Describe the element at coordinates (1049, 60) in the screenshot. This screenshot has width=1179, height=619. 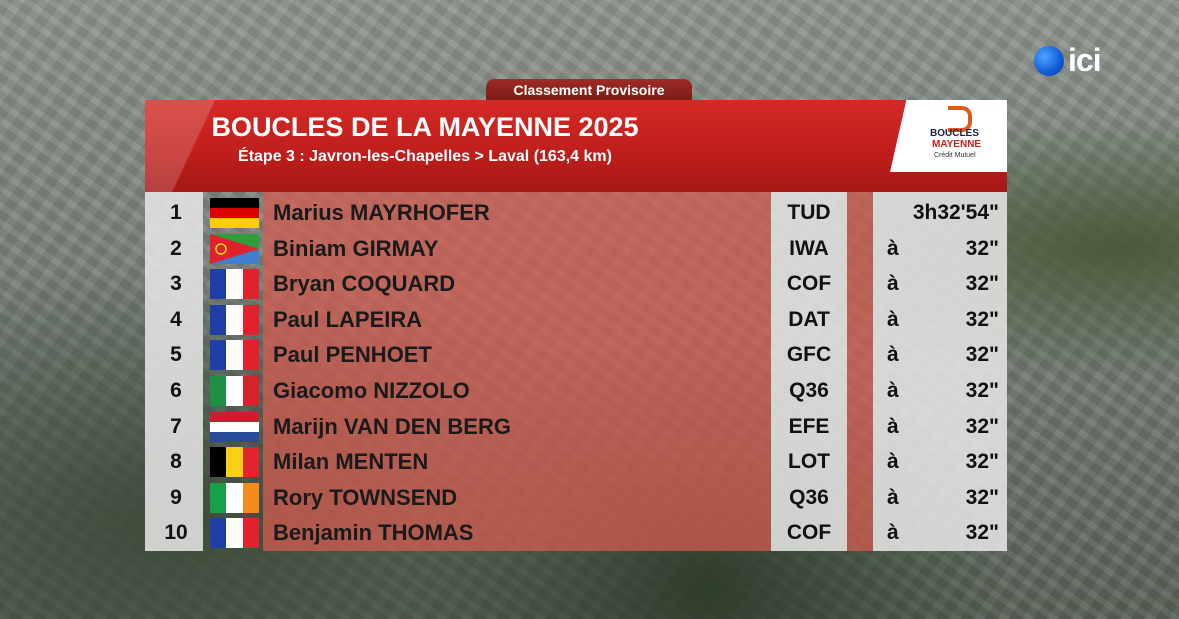
I see `broadcaster-dot-icon` at that location.